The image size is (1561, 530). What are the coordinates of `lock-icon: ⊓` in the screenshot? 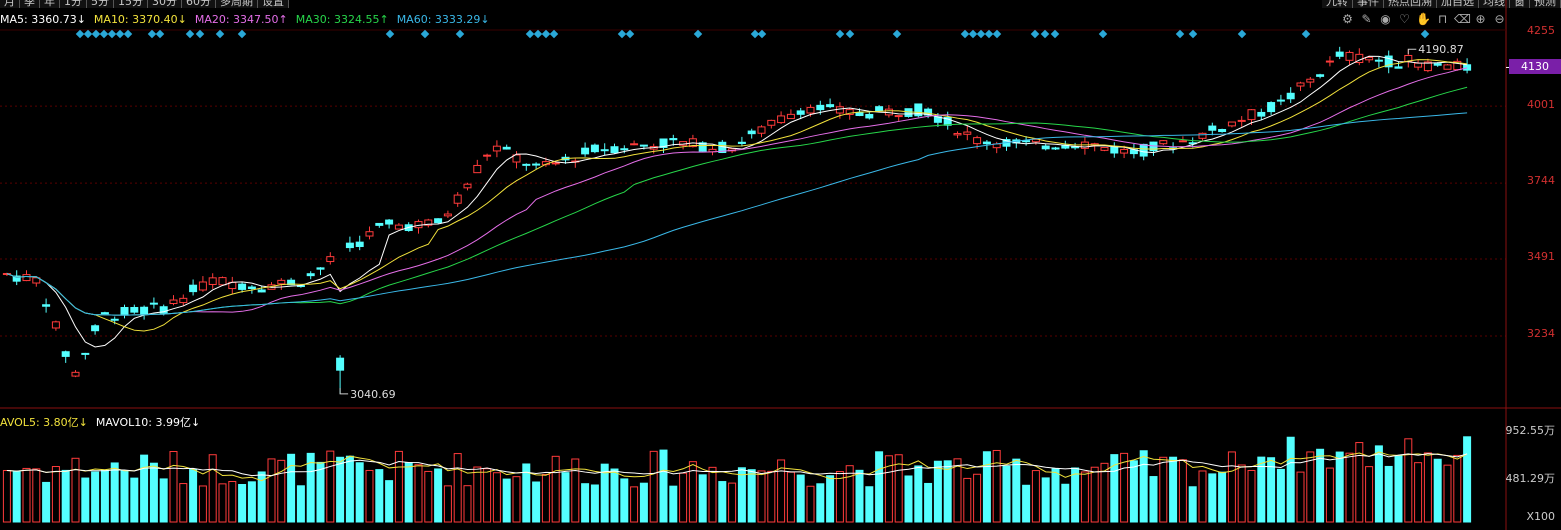 It's located at (1442, 19).